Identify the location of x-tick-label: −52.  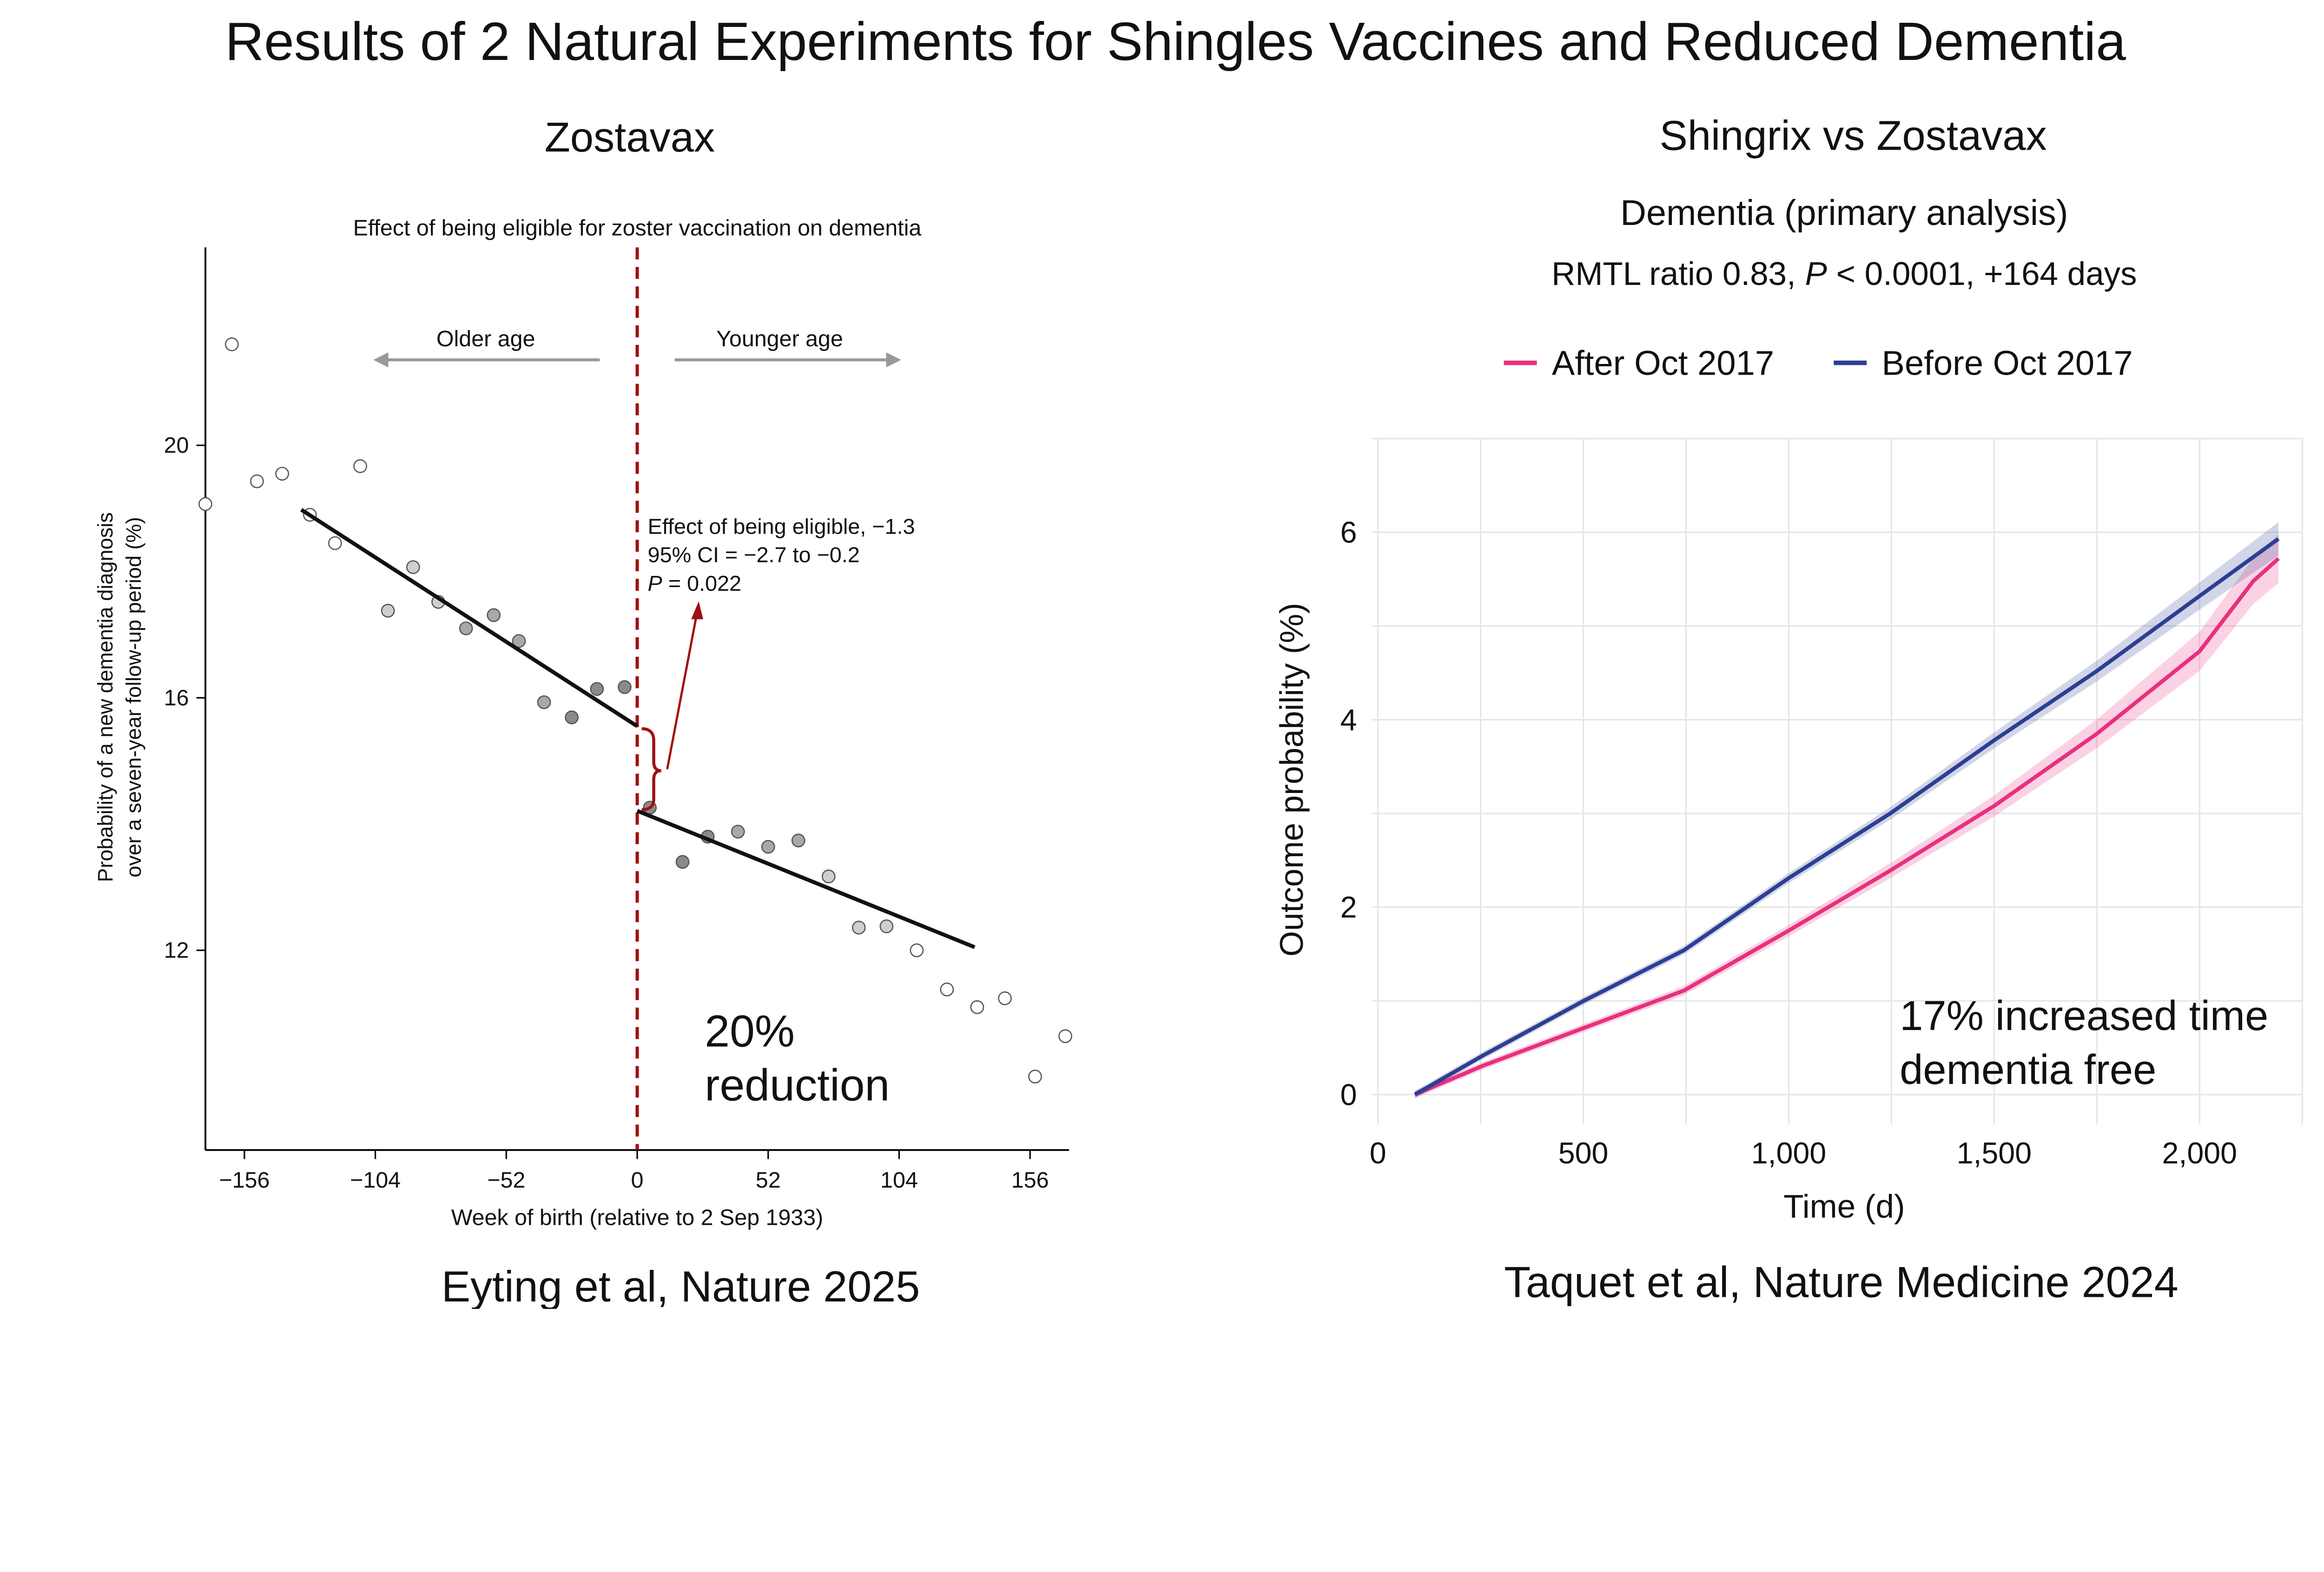
(506, 1180).